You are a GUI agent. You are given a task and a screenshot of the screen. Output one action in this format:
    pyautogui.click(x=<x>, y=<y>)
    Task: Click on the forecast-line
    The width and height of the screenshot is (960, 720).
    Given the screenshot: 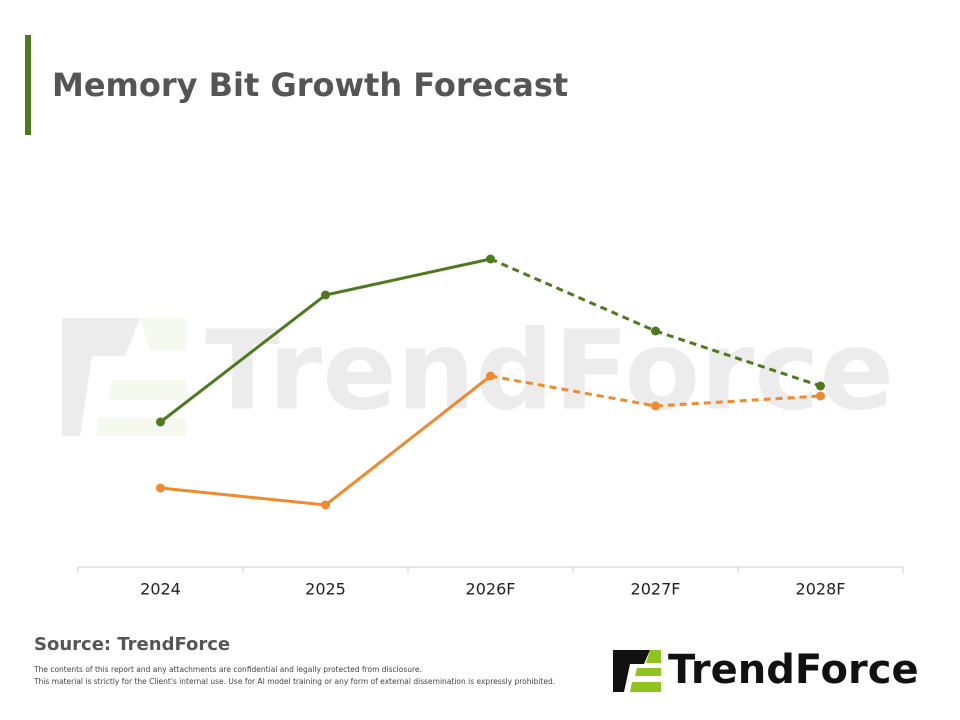 What is the action you would take?
    pyautogui.click(x=655, y=391)
    